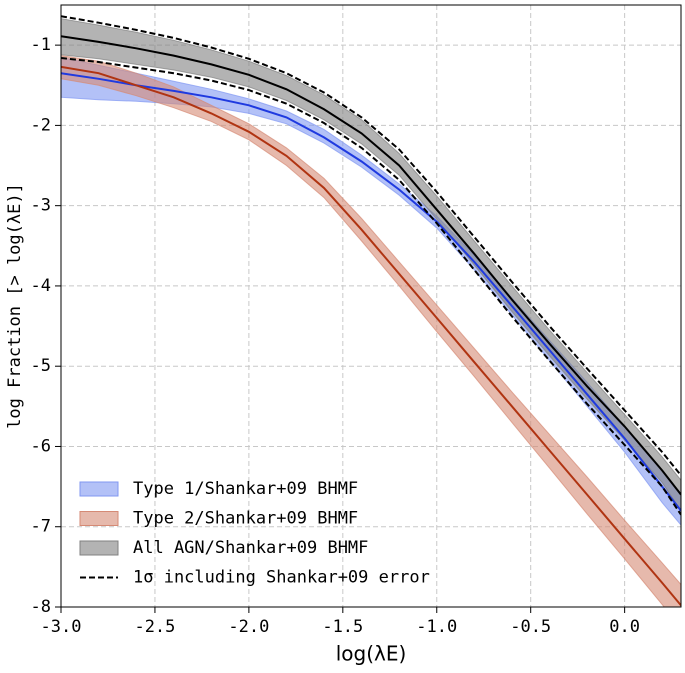 Image resolution: width=685 pixels, height=673 pixels. I want to click on y-tick-label: -1, so click(41, 45).